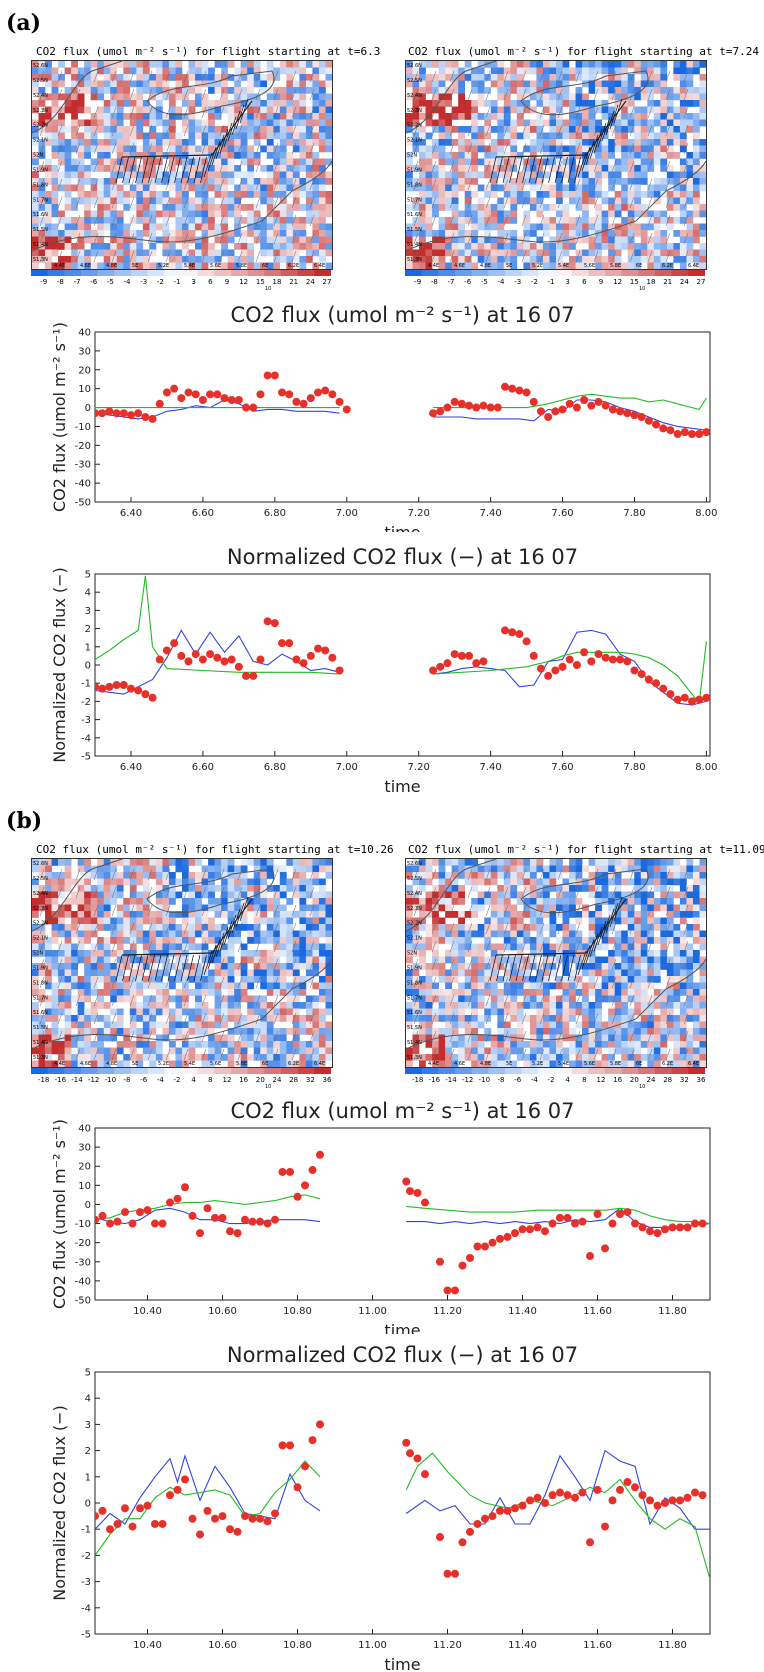  I want to click on colorbar-label: -6, so click(468, 282).